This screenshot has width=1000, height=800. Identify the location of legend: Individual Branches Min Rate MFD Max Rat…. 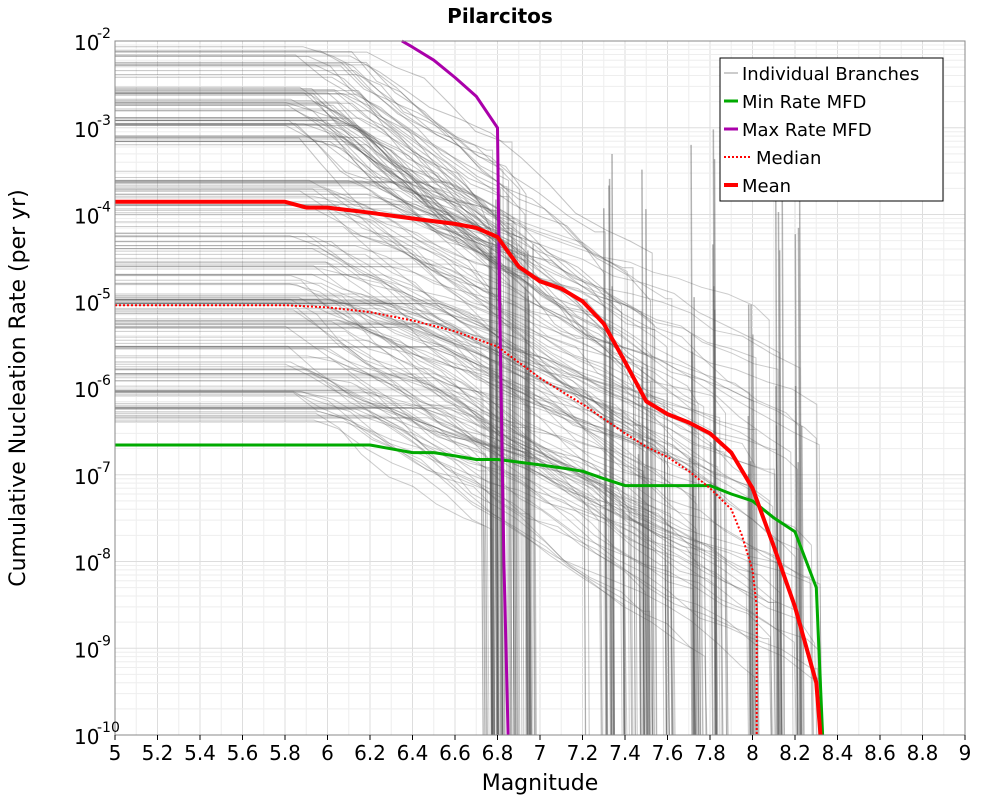
(831, 129).